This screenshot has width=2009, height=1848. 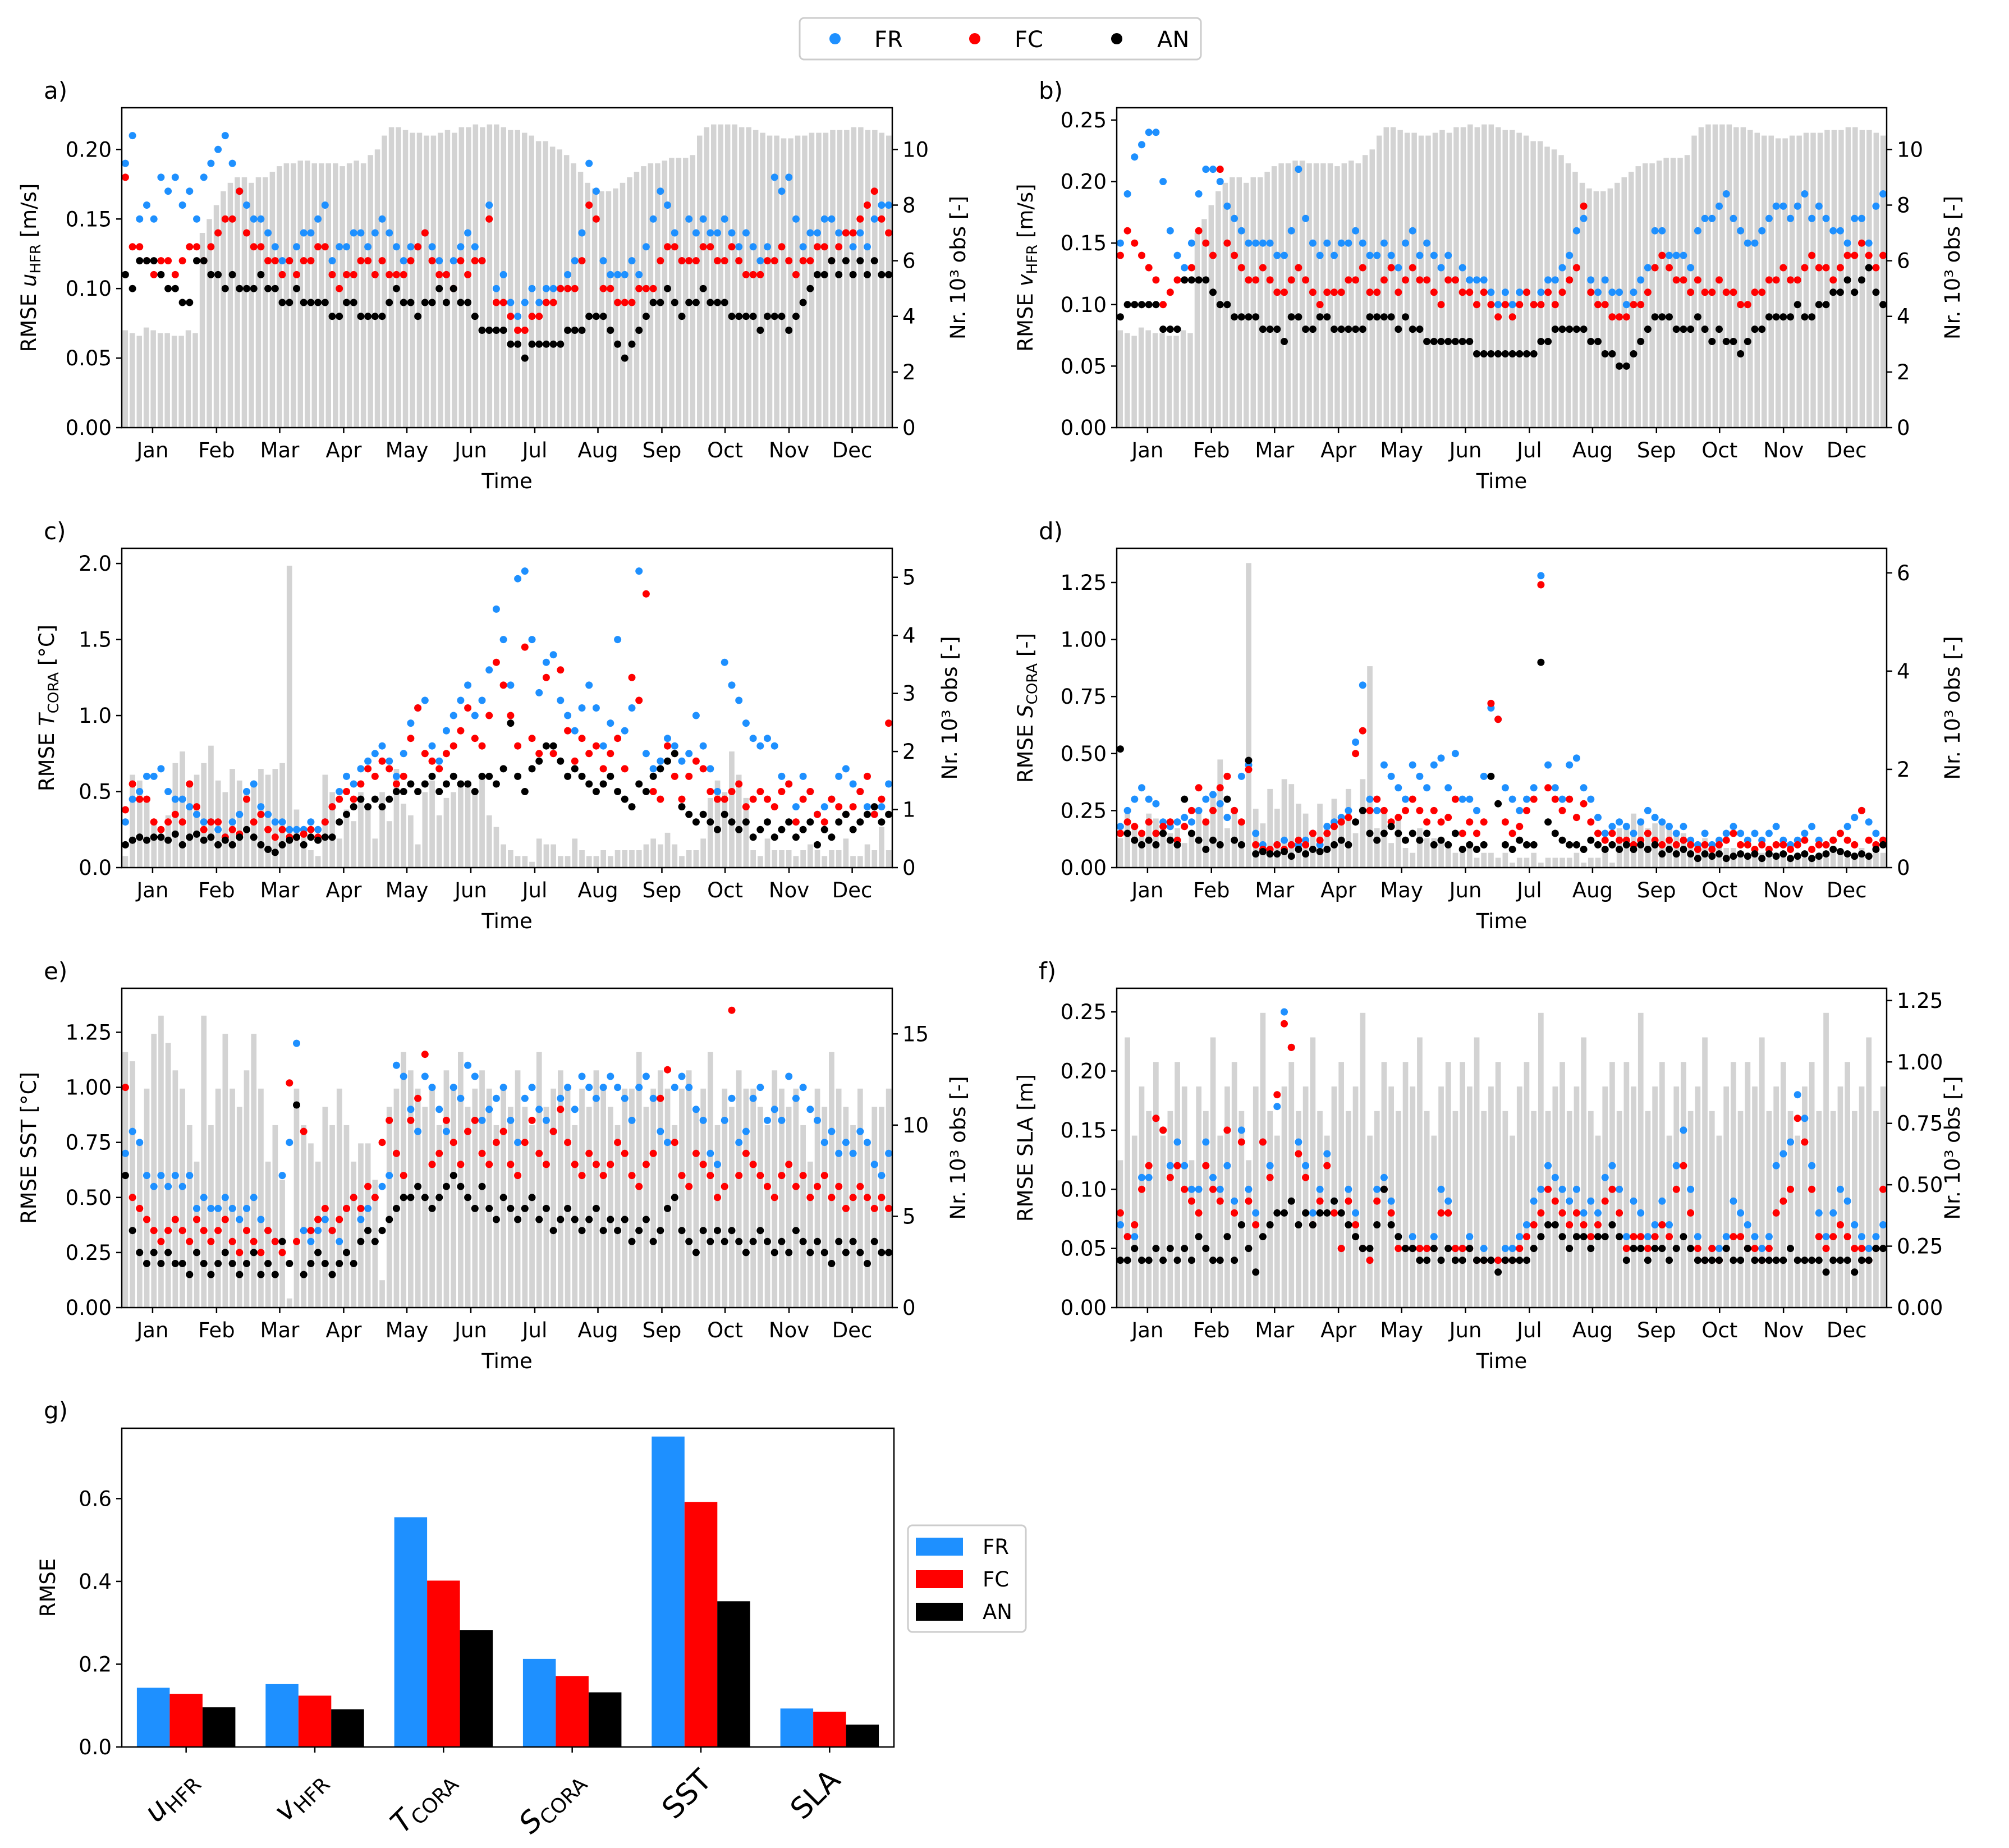 What do you see at coordinates (940, 1612) in the screenshot?
I see `legend-swatch-an` at bounding box center [940, 1612].